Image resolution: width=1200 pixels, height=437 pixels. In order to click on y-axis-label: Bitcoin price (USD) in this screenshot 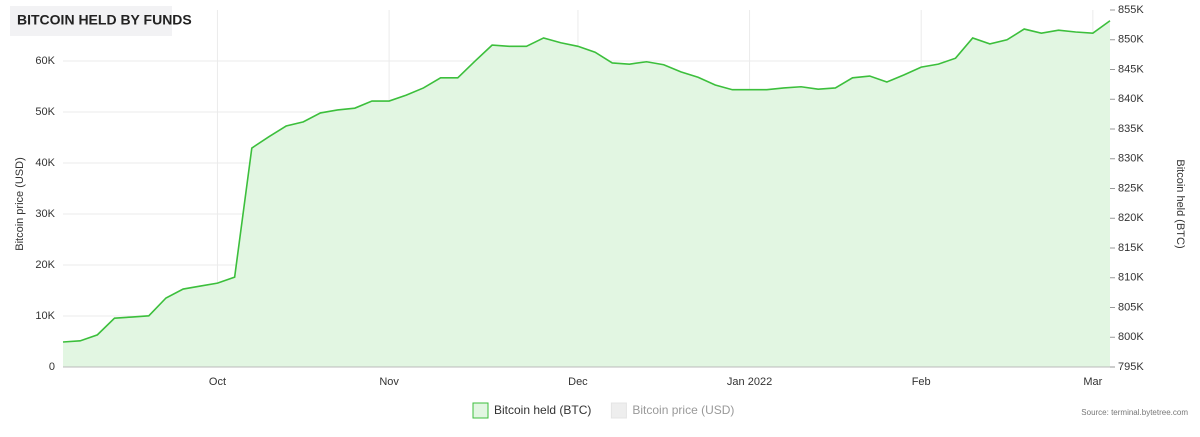, I will do `click(20, 204)`.